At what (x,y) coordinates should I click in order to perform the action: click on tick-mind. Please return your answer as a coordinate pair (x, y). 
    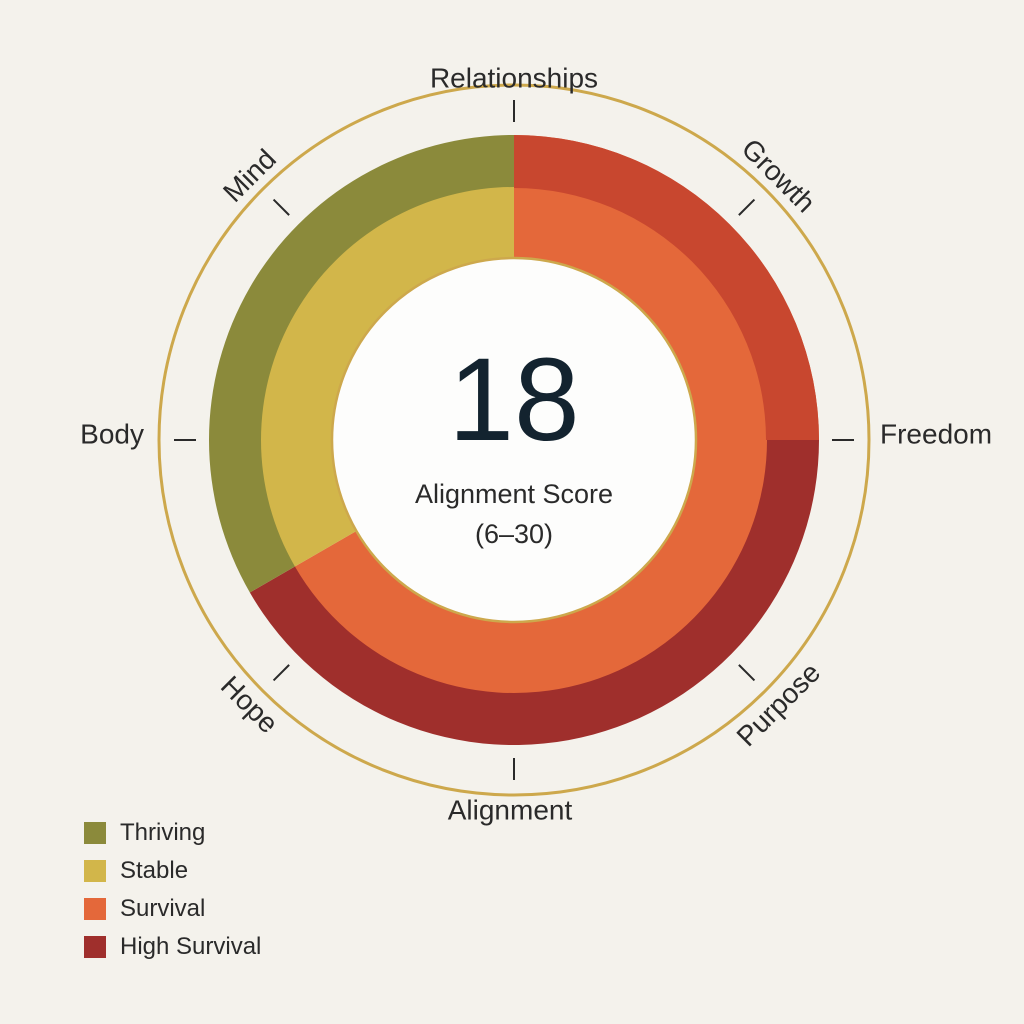
    Looking at the image, I should click on (281, 207).